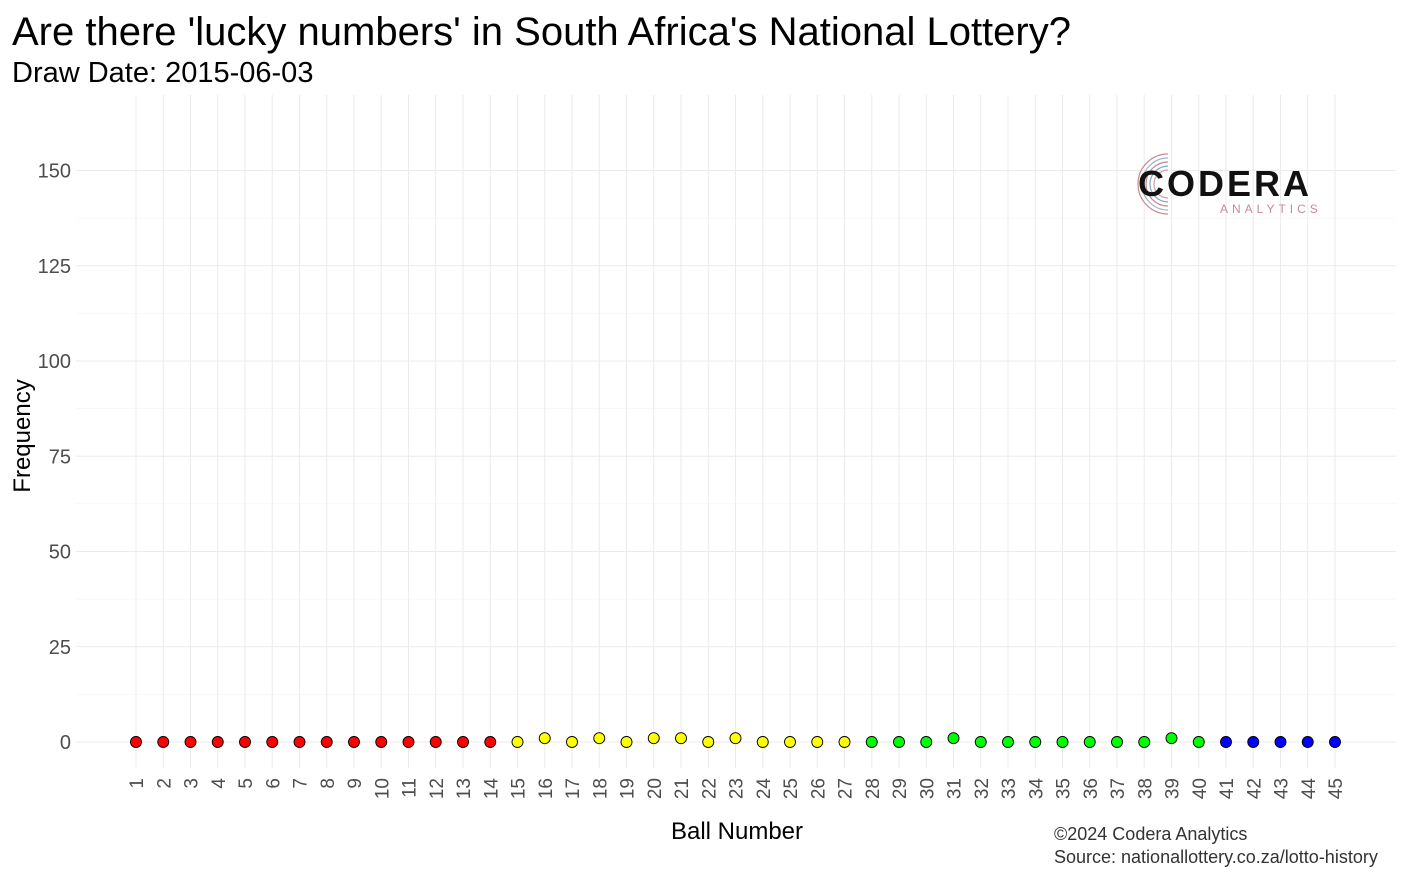 The height and width of the screenshot is (880, 1408). What do you see at coordinates (1309, 789) in the screenshot?
I see `x-tick-label: 44` at bounding box center [1309, 789].